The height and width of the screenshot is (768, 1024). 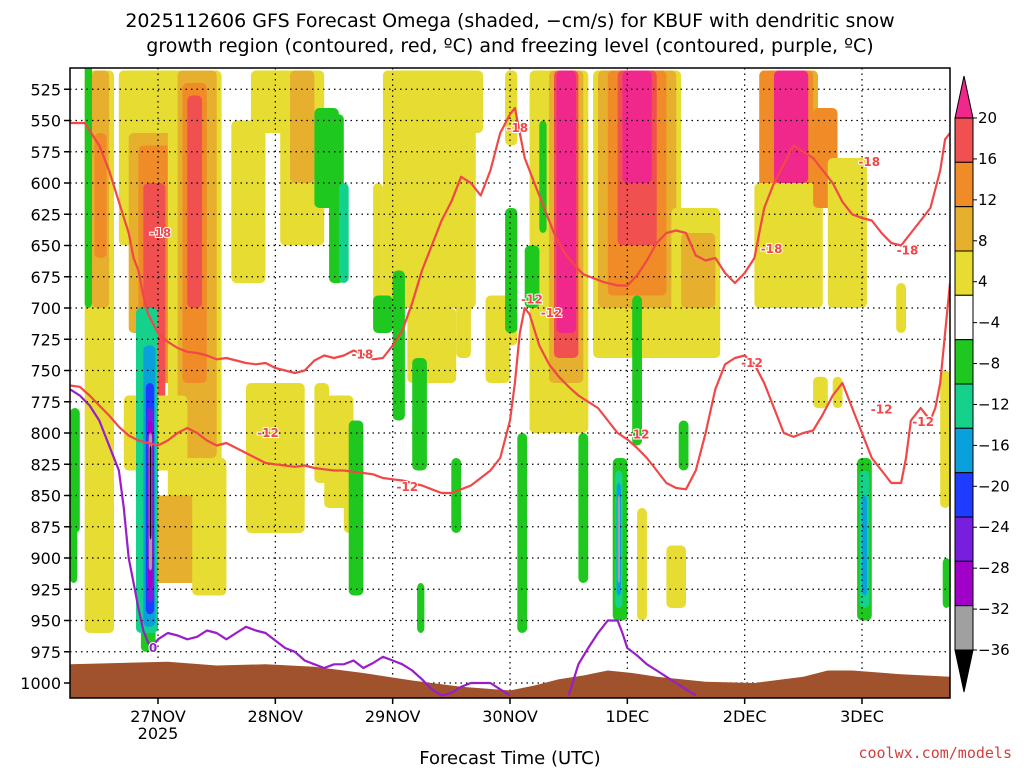 What do you see at coordinates (982, 384) in the screenshot?
I see `colorbar: 20 16 12 8 4 −4 −8 −12 −16 −20 −24 −28 −32 −36` at bounding box center [982, 384].